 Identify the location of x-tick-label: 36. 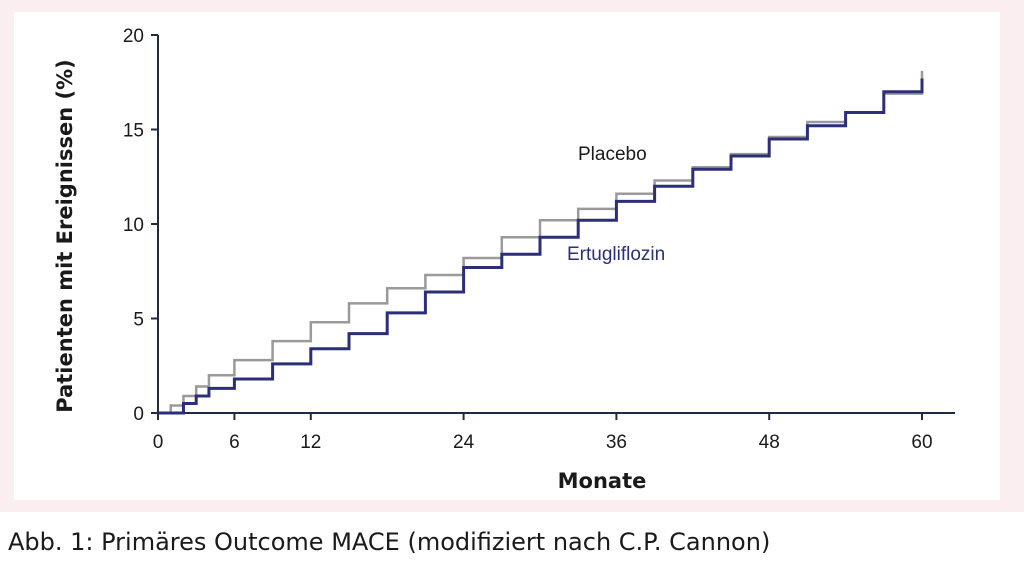
(616, 442).